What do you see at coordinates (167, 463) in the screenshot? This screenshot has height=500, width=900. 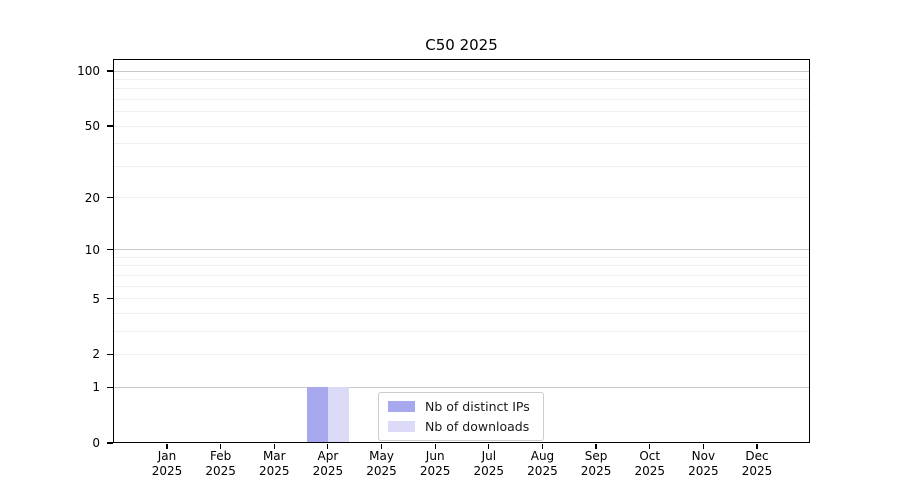 I see `x-tick-label: Jan 2025` at bounding box center [167, 463].